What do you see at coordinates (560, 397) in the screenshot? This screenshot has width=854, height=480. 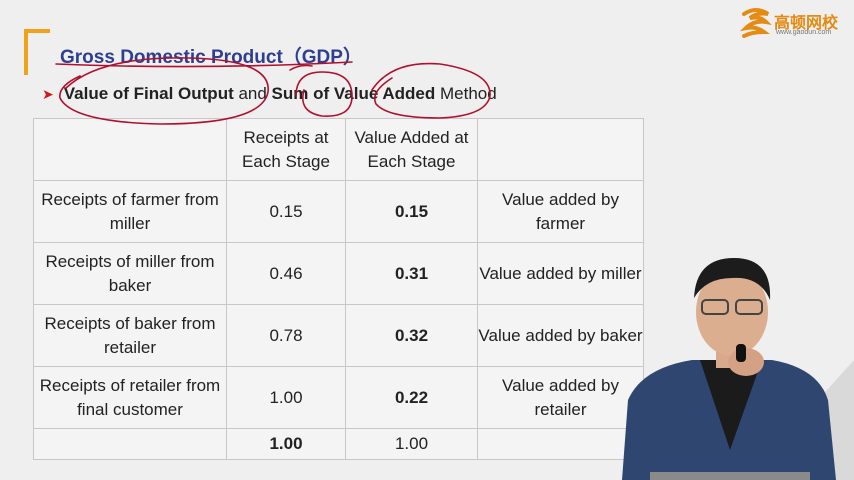 I see `note-cell: Value added by retailer` at bounding box center [560, 397].